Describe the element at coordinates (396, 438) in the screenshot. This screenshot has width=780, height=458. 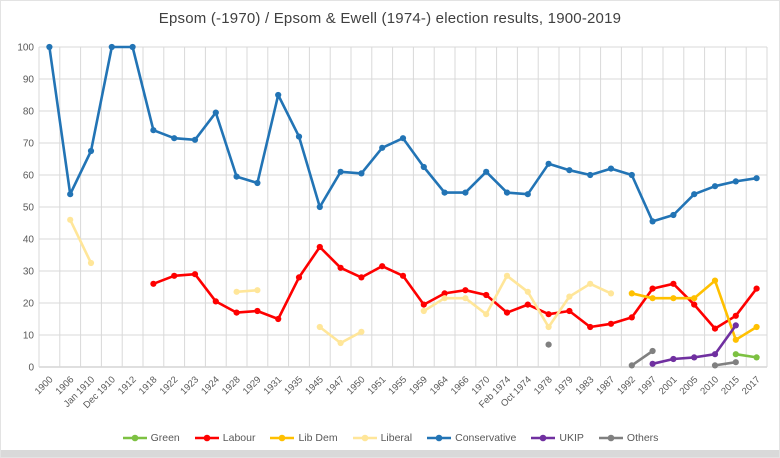
I see `legend-label: Liberal` at that location.